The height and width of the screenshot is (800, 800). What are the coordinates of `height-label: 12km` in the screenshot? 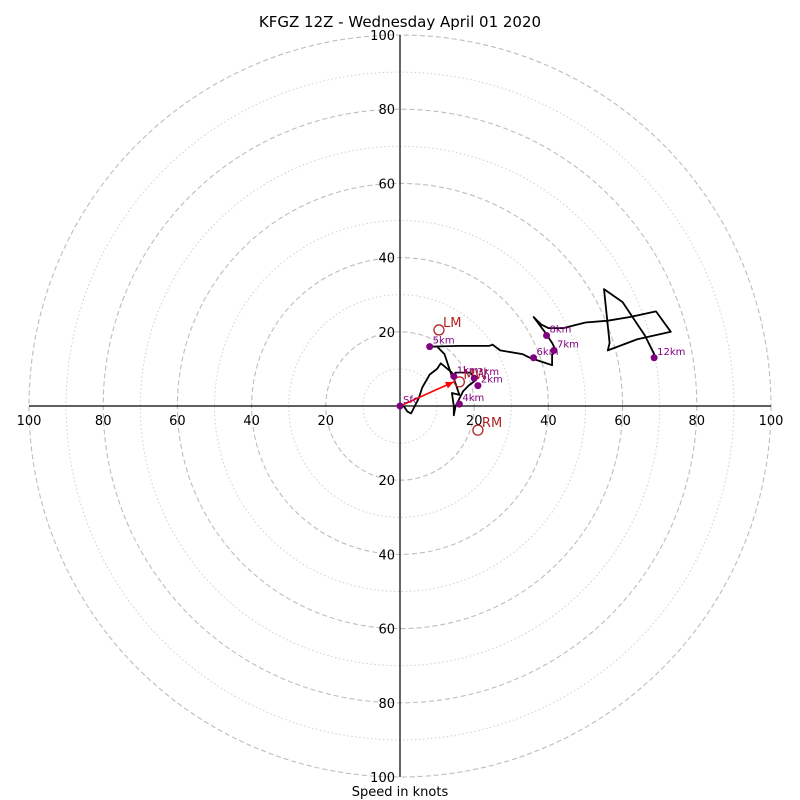 It's located at (671, 352).